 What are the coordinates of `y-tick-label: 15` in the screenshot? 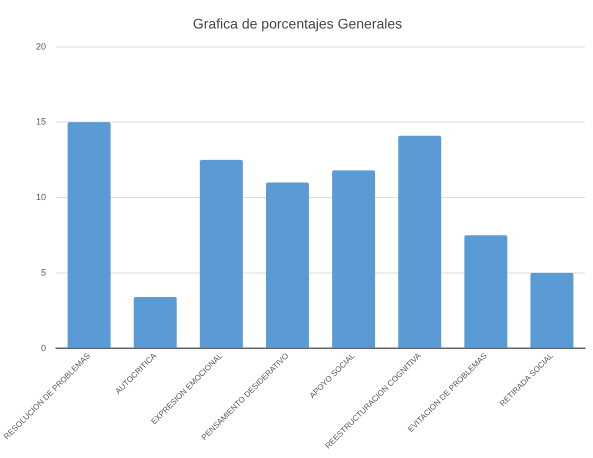 It's located at (41, 121).